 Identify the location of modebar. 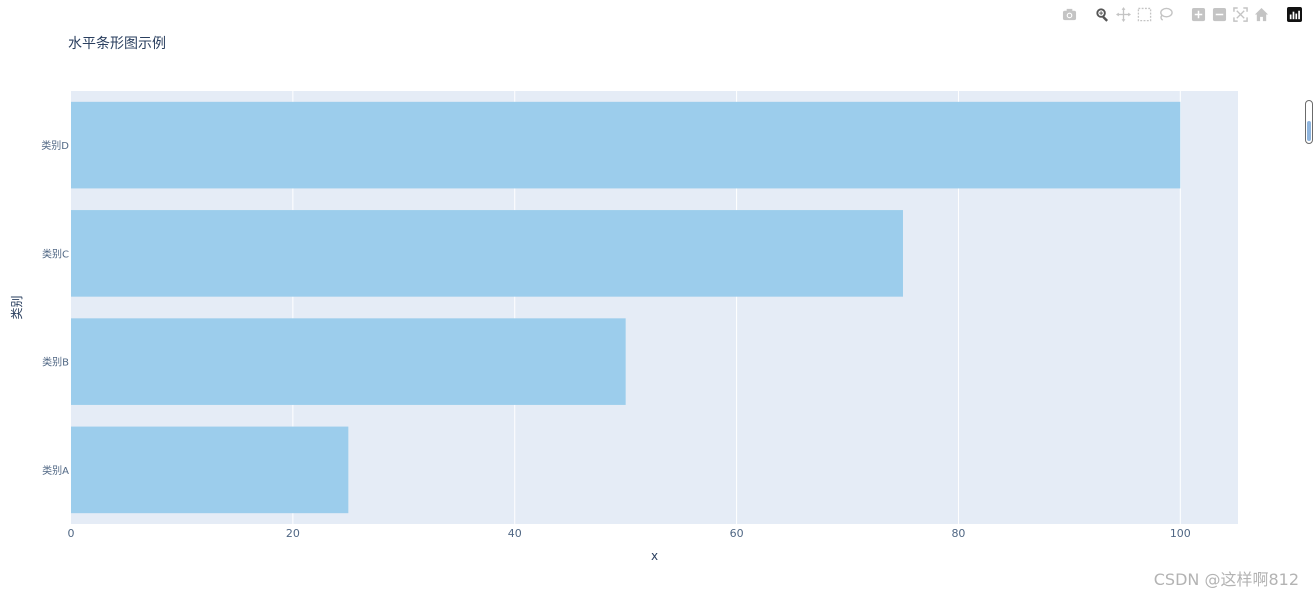
(1182, 14).